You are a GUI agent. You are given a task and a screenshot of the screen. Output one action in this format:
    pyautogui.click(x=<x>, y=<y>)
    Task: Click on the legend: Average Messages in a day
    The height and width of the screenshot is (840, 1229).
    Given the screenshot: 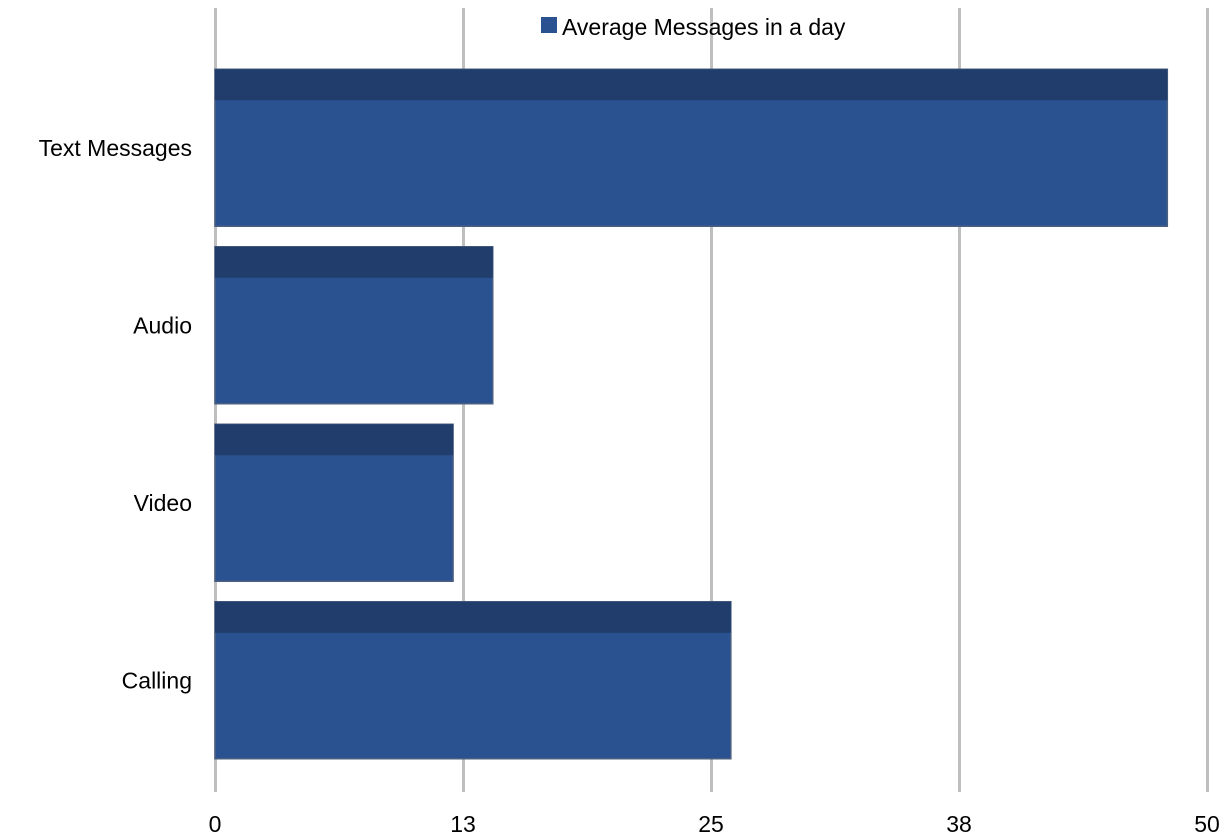 What is the action you would take?
    pyautogui.click(x=693, y=27)
    